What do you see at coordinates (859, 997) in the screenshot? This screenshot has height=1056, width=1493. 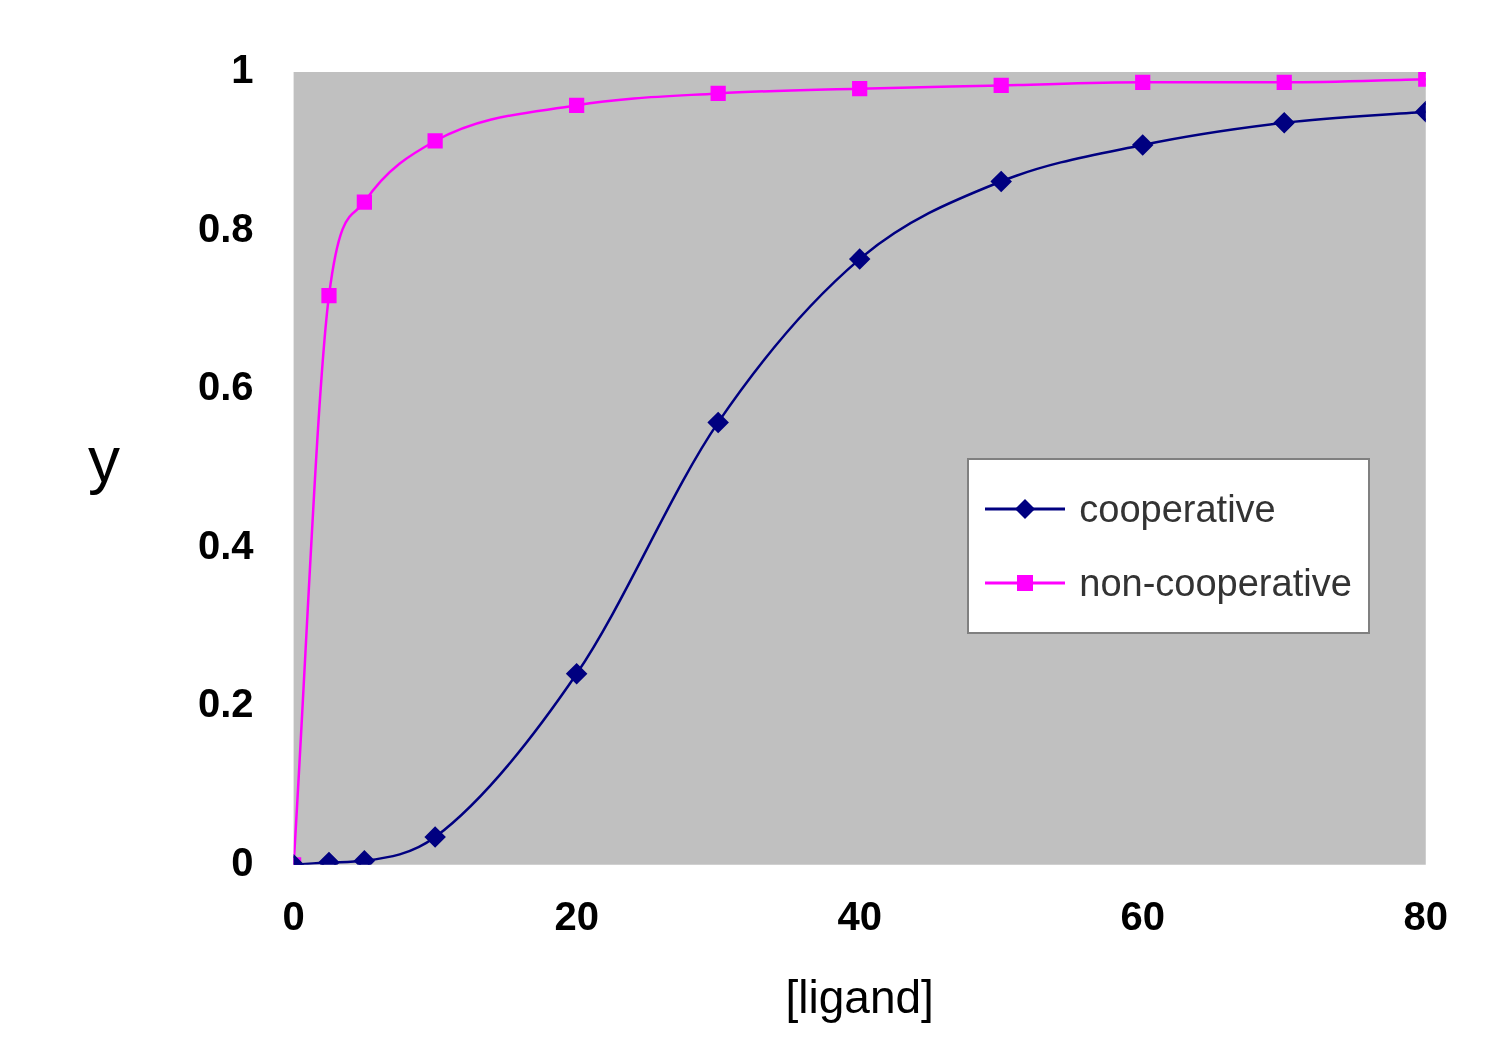 I see `x-axis-title: [ligand]` at bounding box center [859, 997].